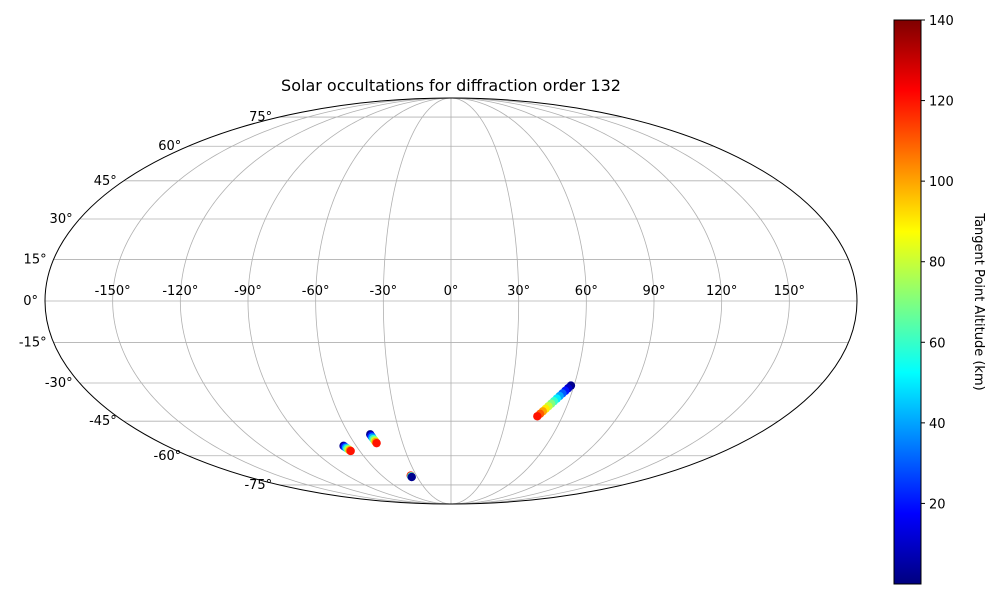  Describe the element at coordinates (721, 291) in the screenshot. I see `longitude-tick-label: 120°` at that location.